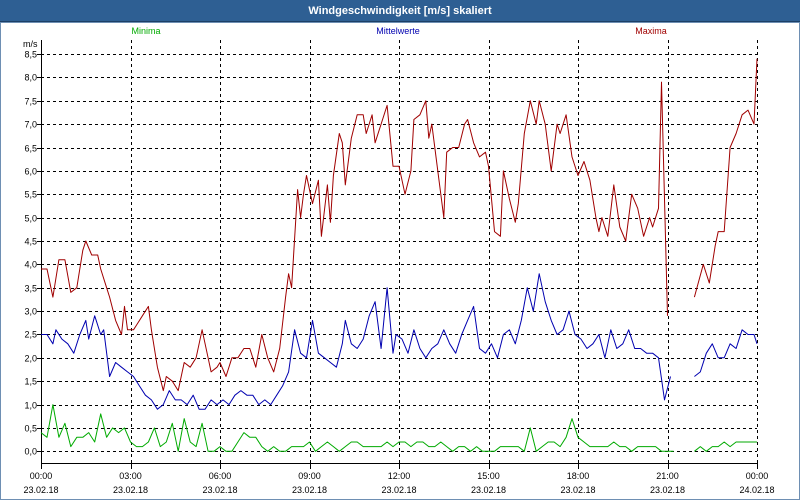 The width and height of the screenshot is (800, 500). What do you see at coordinates (30, 429) in the screenshot?
I see `y-tick-label: 0,5` at bounding box center [30, 429].